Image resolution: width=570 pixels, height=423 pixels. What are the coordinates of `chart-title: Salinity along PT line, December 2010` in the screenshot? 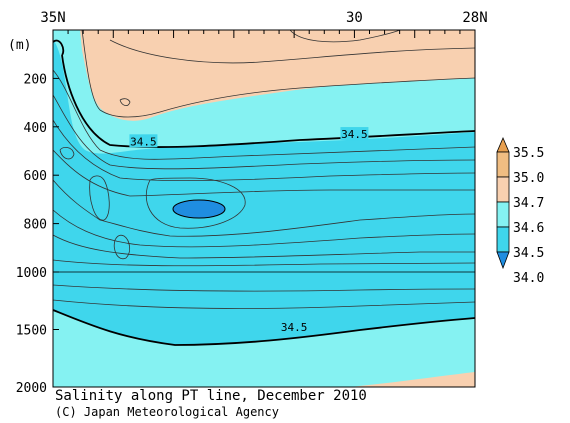 It's located at (211, 396).